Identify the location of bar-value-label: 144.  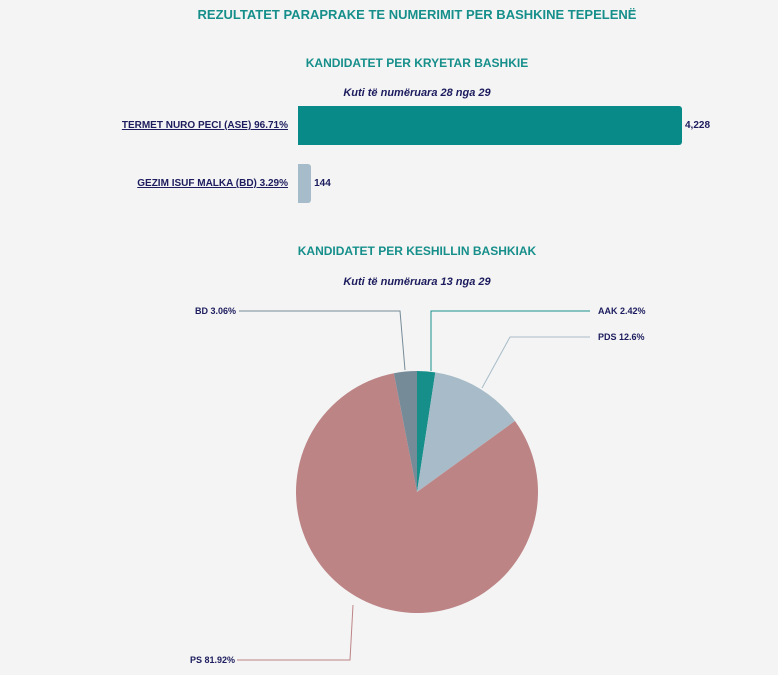
(322, 183).